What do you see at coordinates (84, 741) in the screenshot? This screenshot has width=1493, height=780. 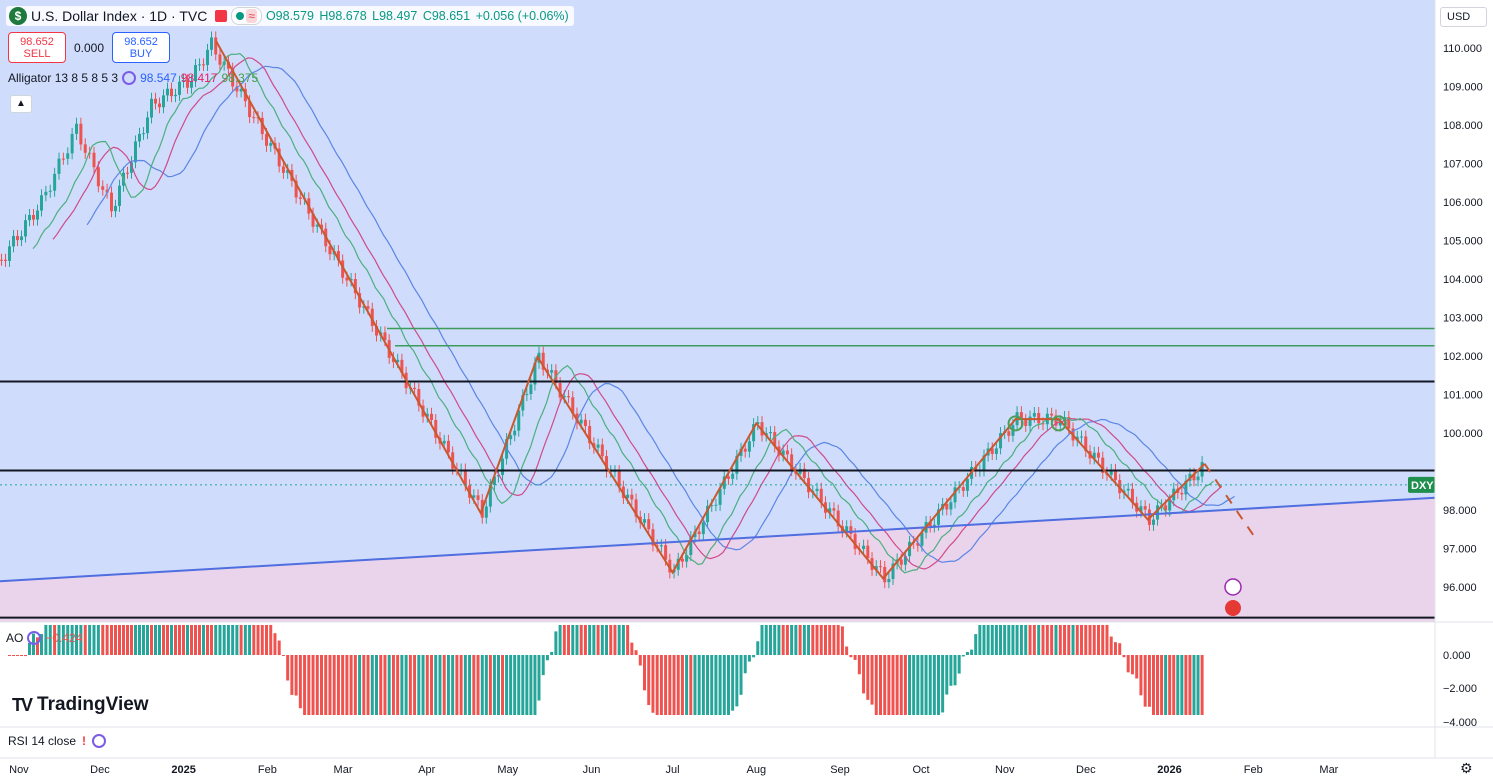 I see `warning-icon: !` at bounding box center [84, 741].